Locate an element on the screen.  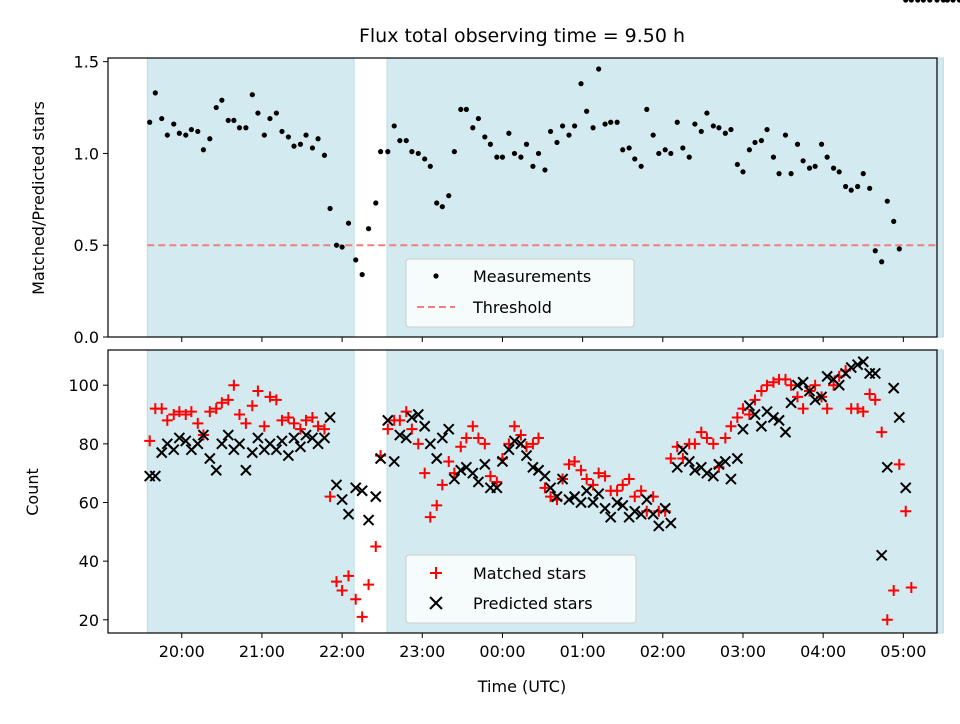
legend-matched-marker is located at coordinates (436, 573).